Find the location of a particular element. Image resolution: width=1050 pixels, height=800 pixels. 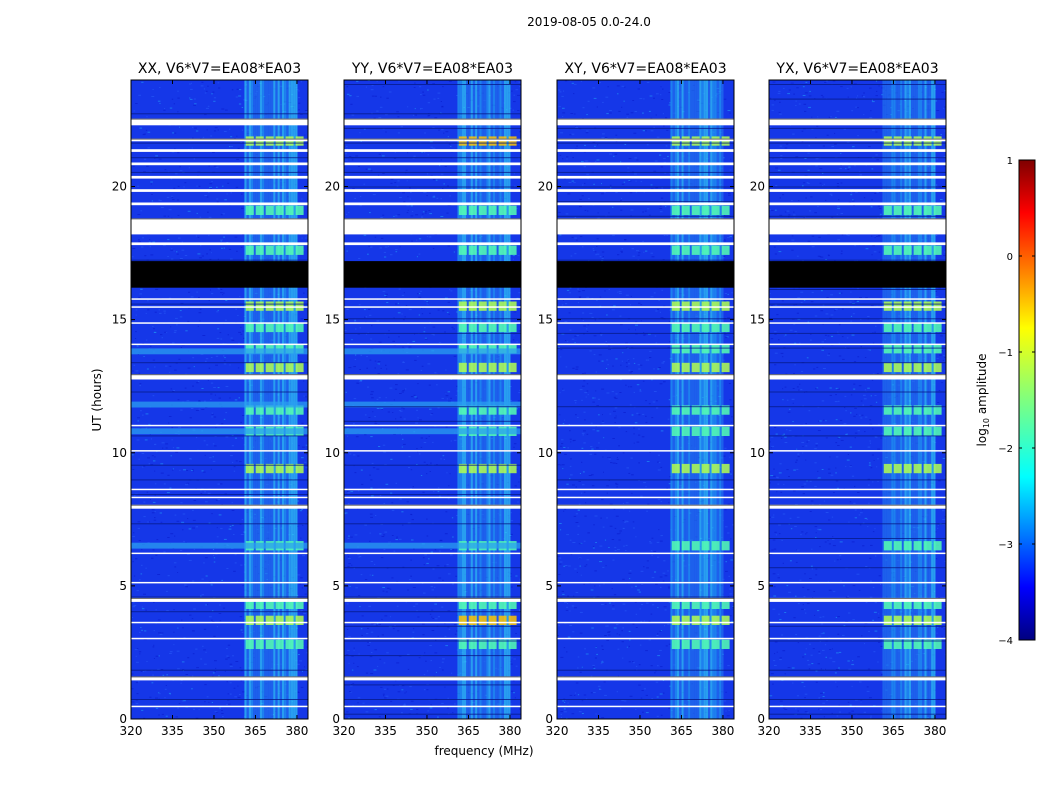

x-tick-label: 350 is located at coordinates (214, 731).